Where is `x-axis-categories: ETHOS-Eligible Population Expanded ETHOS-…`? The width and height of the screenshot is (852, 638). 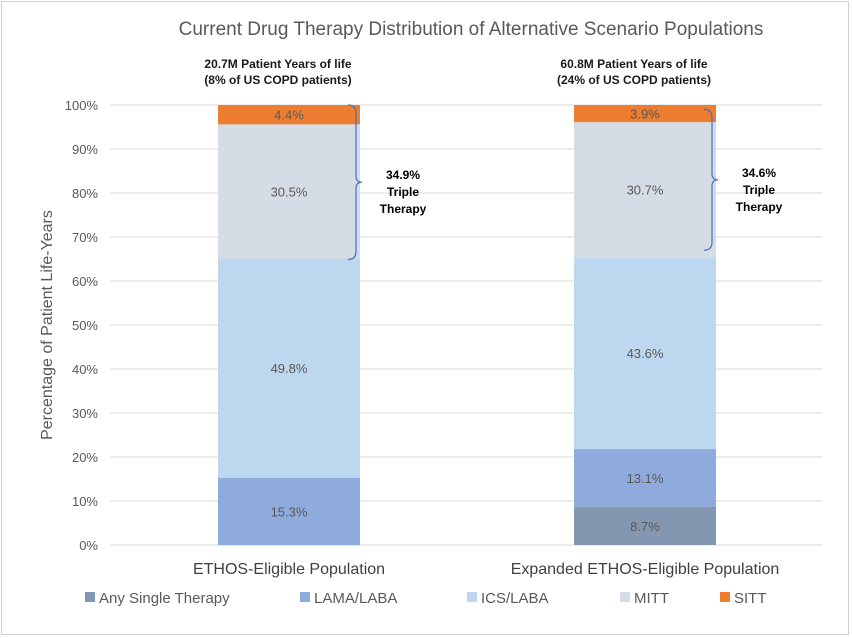 x-axis-categories: ETHOS-Eligible Population Expanded ETHOS-… is located at coordinates (486, 569).